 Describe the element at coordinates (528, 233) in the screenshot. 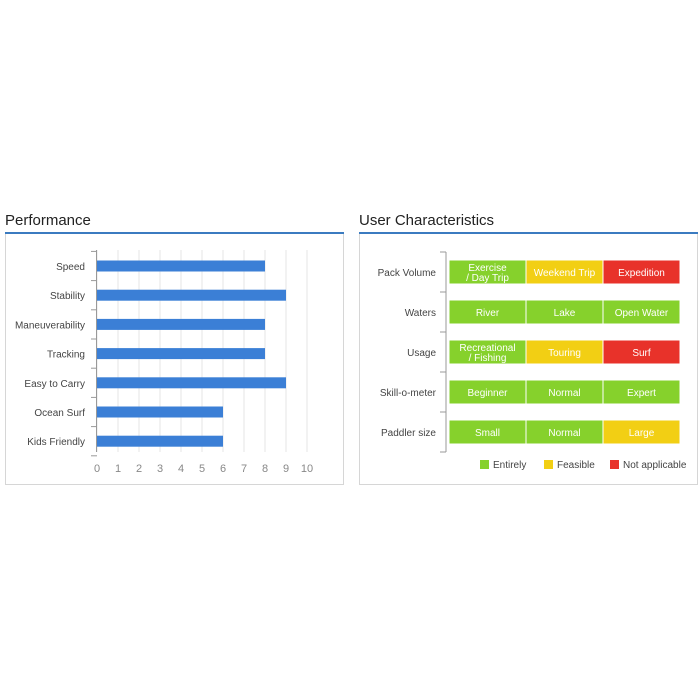

I see `user-characteristics-title-rule` at that location.